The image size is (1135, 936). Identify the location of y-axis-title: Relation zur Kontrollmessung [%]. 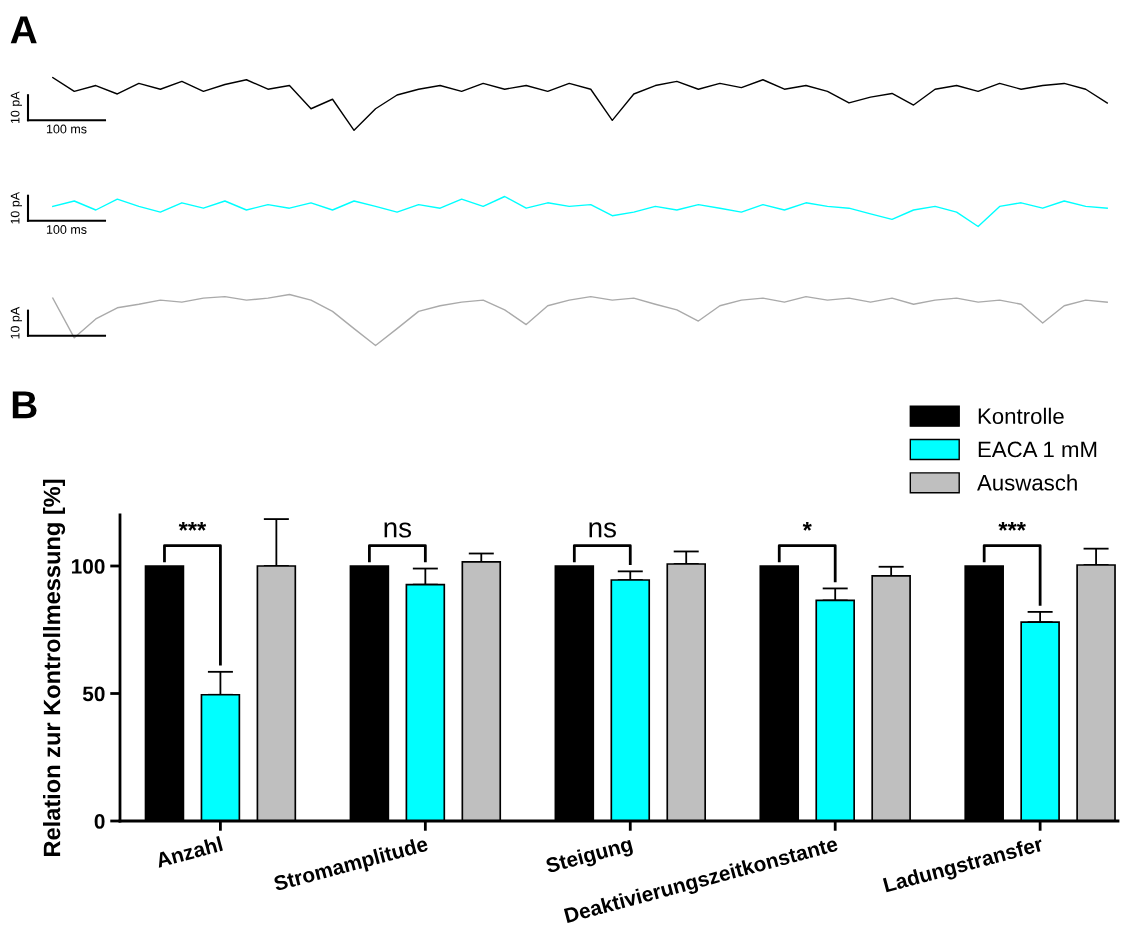
(54, 667).